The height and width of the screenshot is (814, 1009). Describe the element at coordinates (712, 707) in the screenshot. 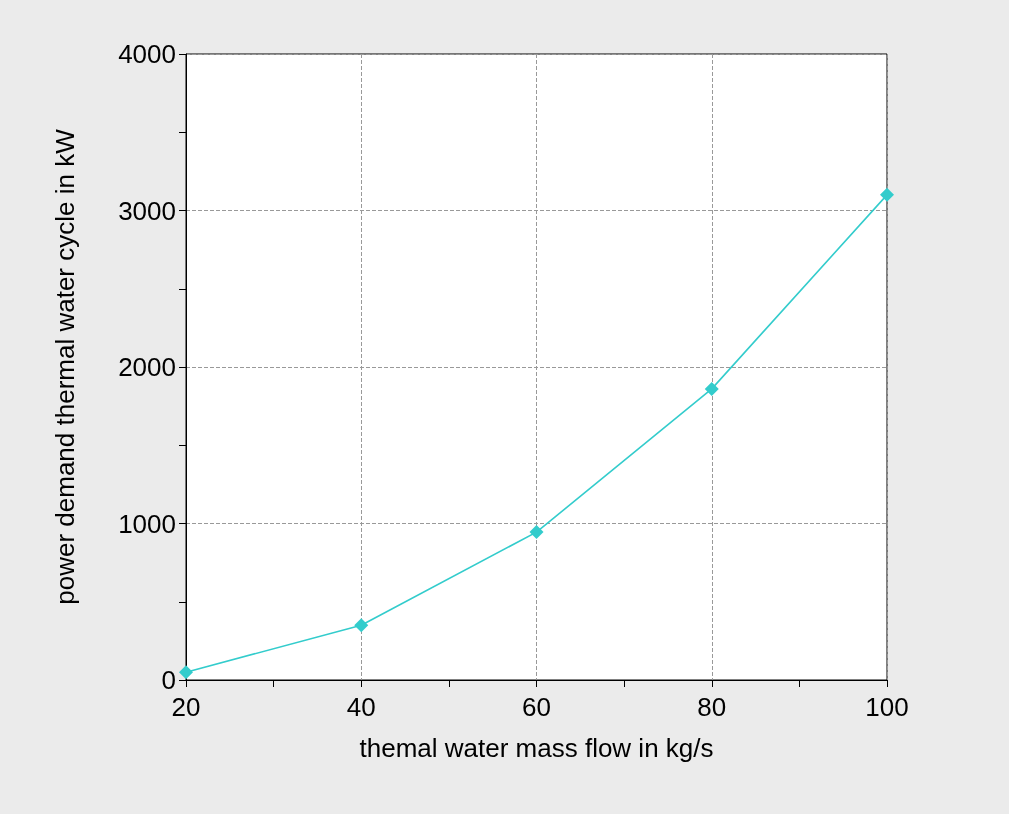

I see `x-tick-label: 80` at that location.